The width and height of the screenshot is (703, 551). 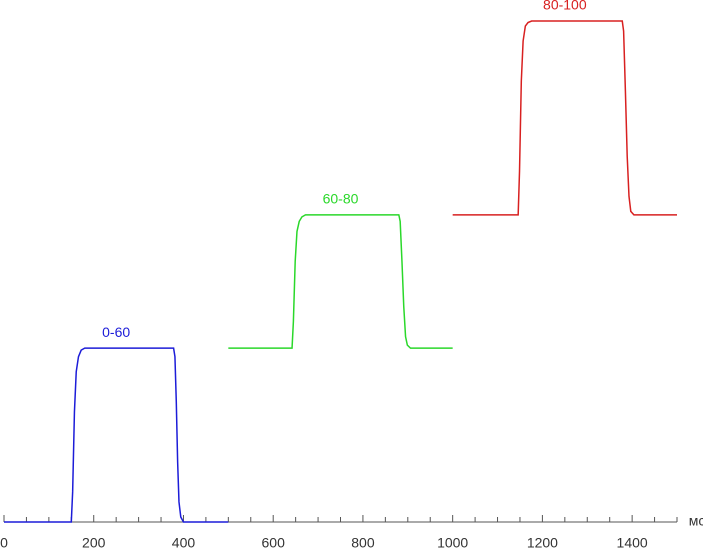 What do you see at coordinates (94, 543) in the screenshot?
I see `x-tick-label: 200` at bounding box center [94, 543].